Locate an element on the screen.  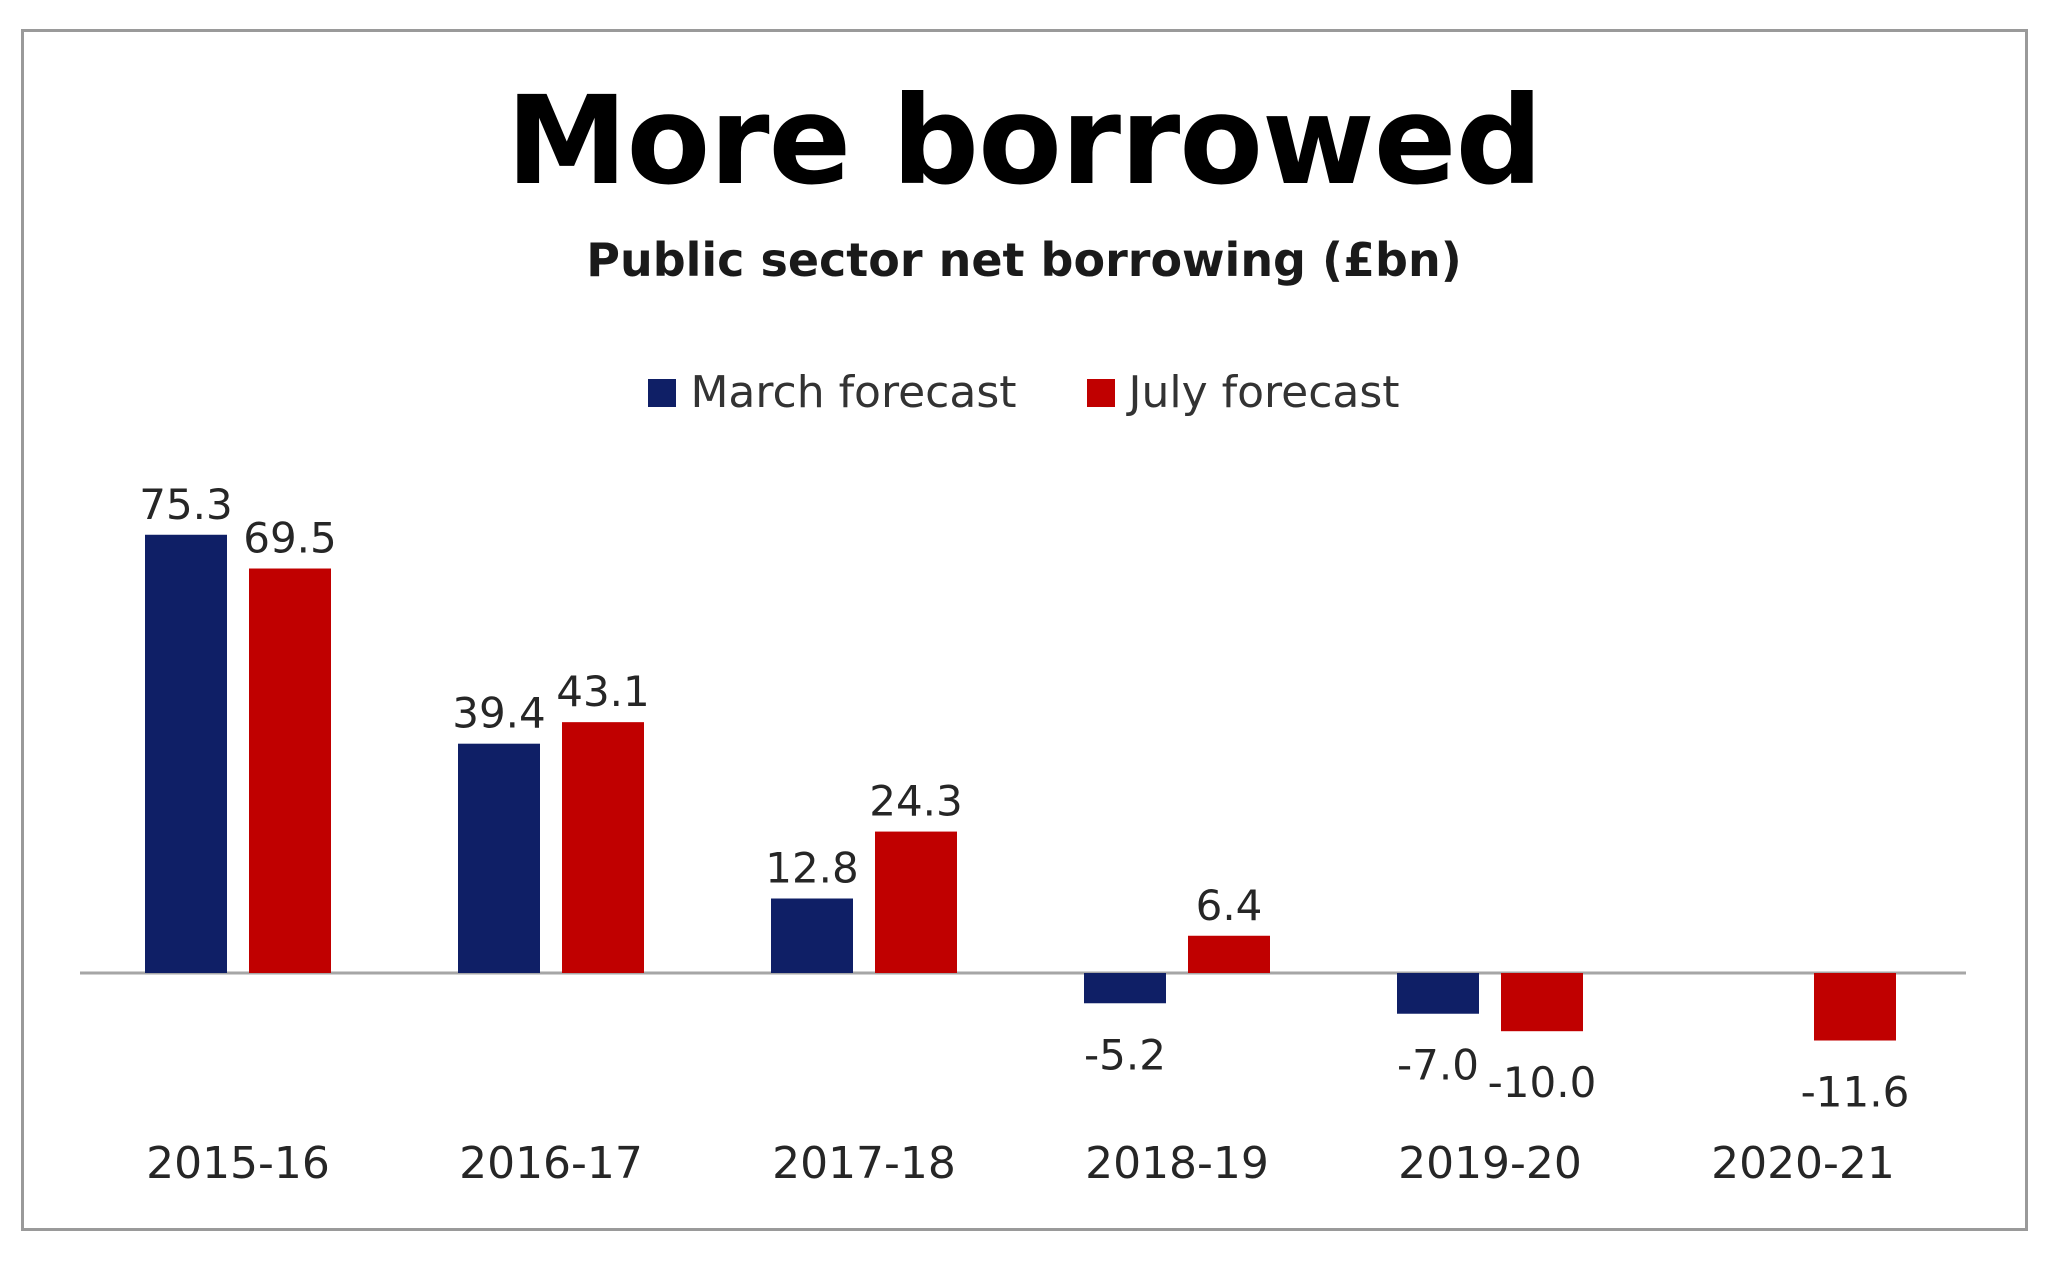
category-label-2020-21: 2020-21 is located at coordinates (1803, 1163).